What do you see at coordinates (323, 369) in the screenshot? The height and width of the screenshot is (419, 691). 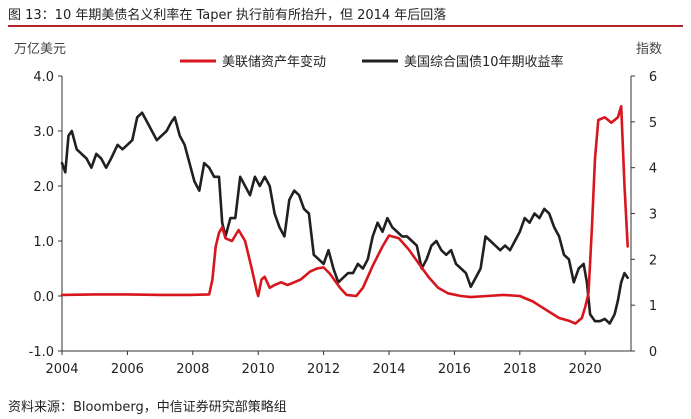 I see `x-tick-label: 2012` at bounding box center [323, 369].